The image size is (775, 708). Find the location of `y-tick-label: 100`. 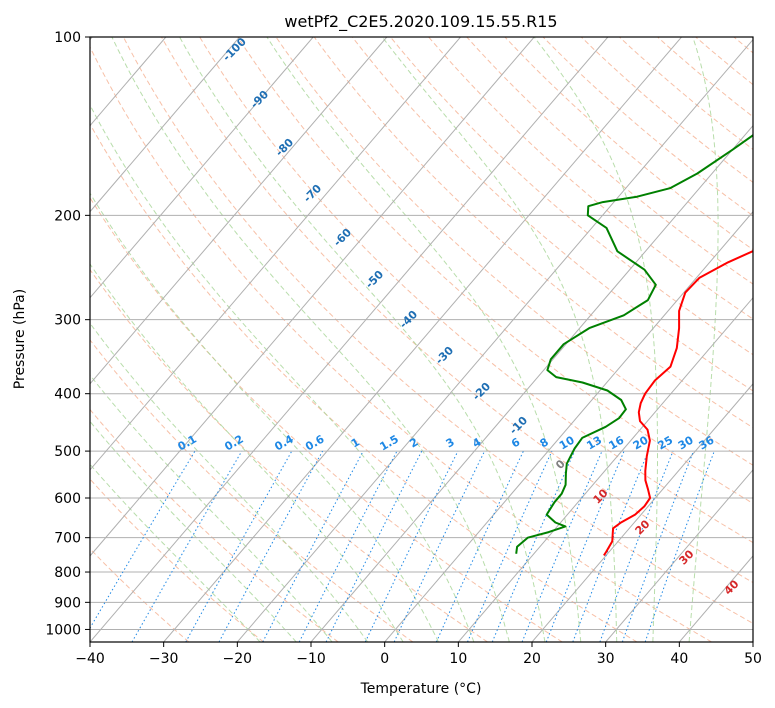

y-tick-label: 100 is located at coordinates (67, 38).